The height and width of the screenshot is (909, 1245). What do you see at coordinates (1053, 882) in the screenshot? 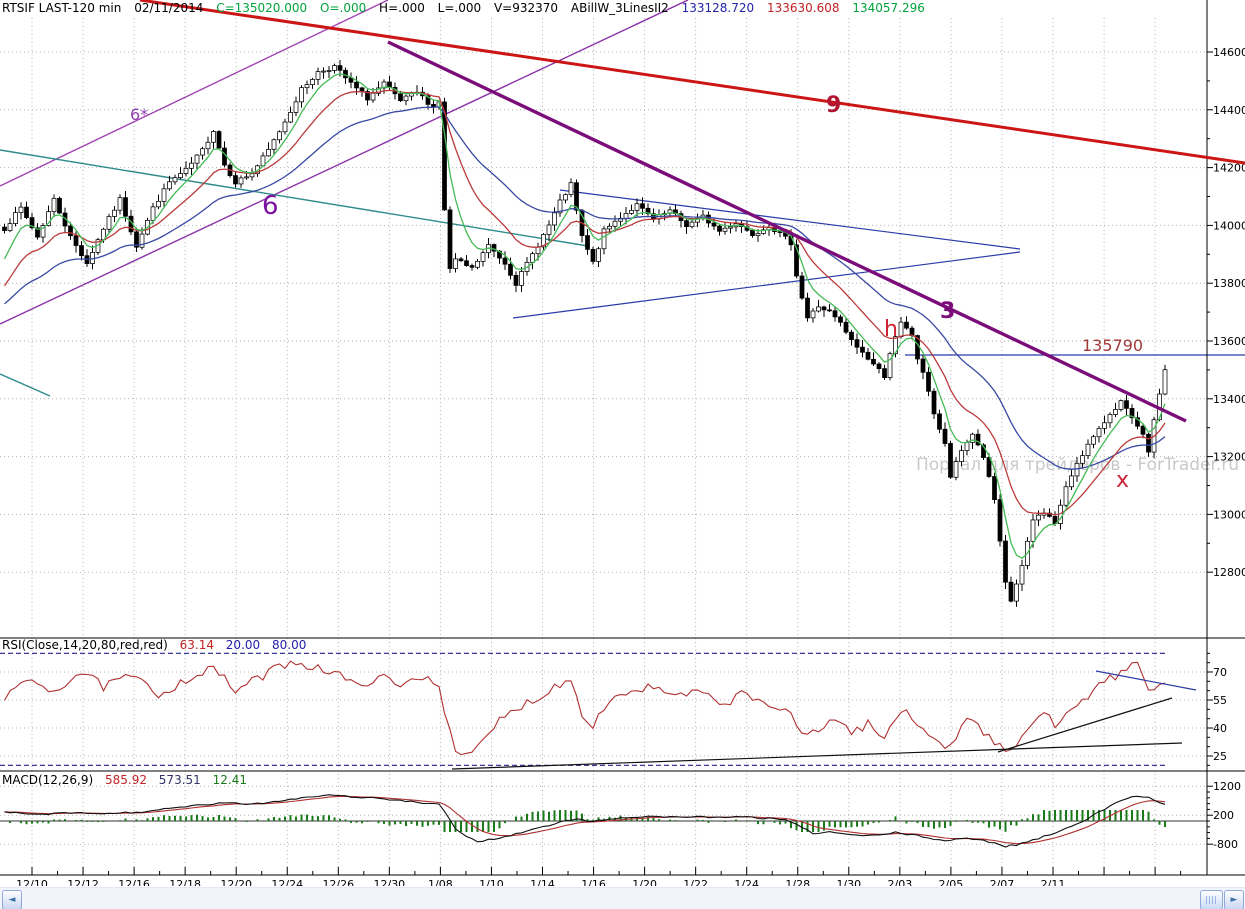
I see `date-tick-label: 2/11` at bounding box center [1053, 882].